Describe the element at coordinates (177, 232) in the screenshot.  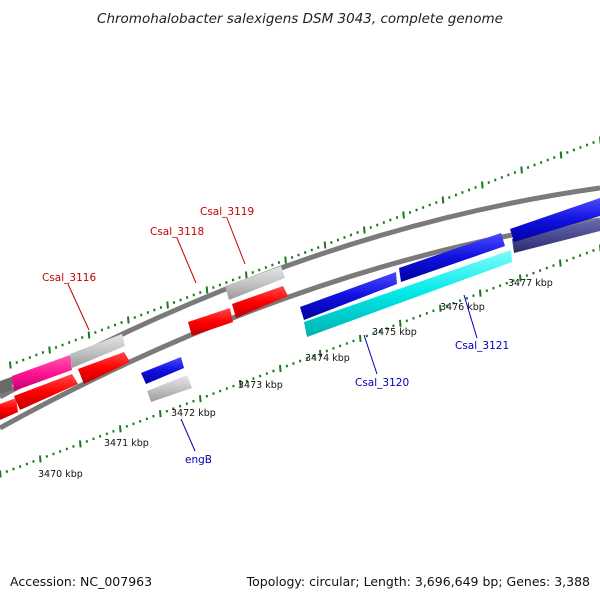
I see `gene-label-csal-3118: Csal_3118` at that location.